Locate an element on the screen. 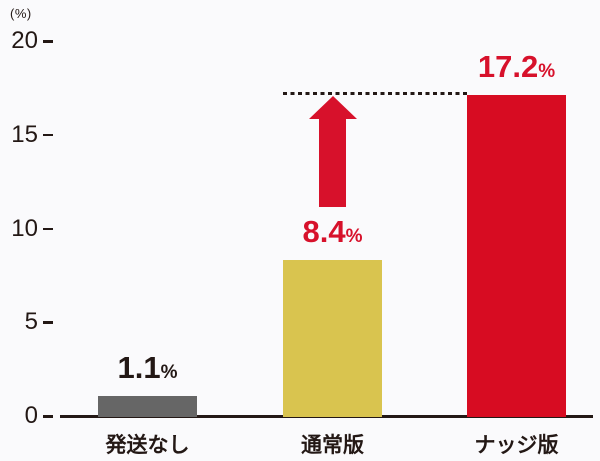 This screenshot has width=600, height=461. y-axis-tick-5: 5 is located at coordinates (35, 322).